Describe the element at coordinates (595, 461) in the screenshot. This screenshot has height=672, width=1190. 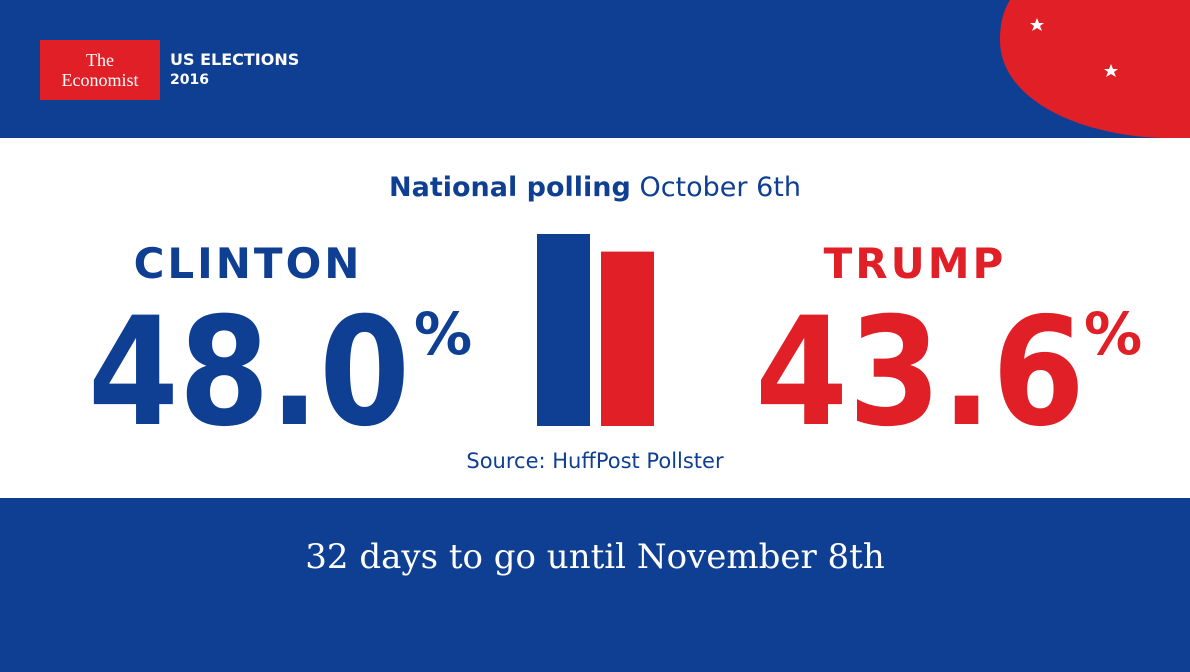
I see `source: Source: HuffPost Pollster` at that location.